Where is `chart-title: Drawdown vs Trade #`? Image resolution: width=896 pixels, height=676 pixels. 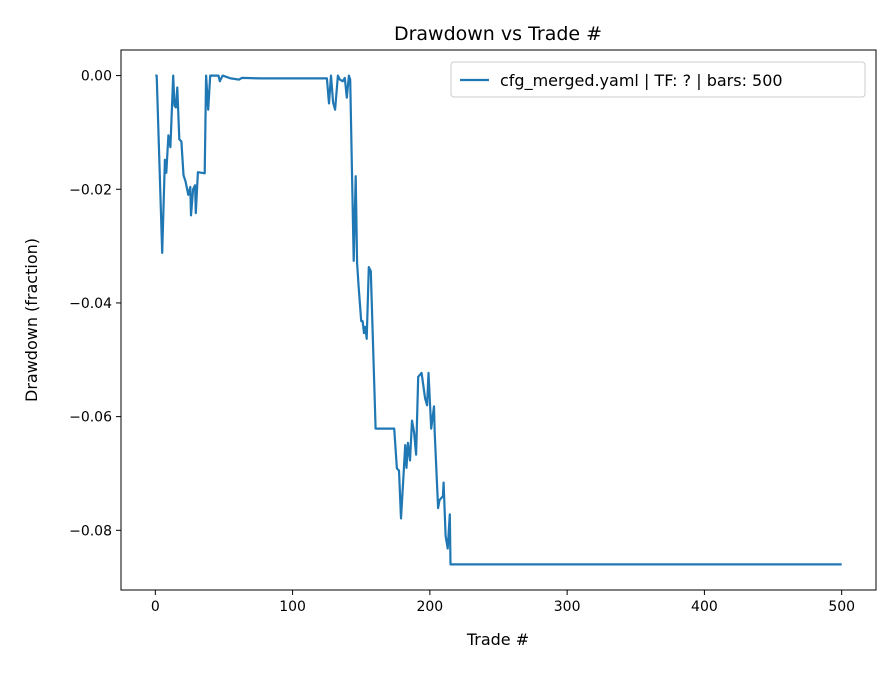
chart-title: Drawdown vs Trade # is located at coordinates (498, 34).